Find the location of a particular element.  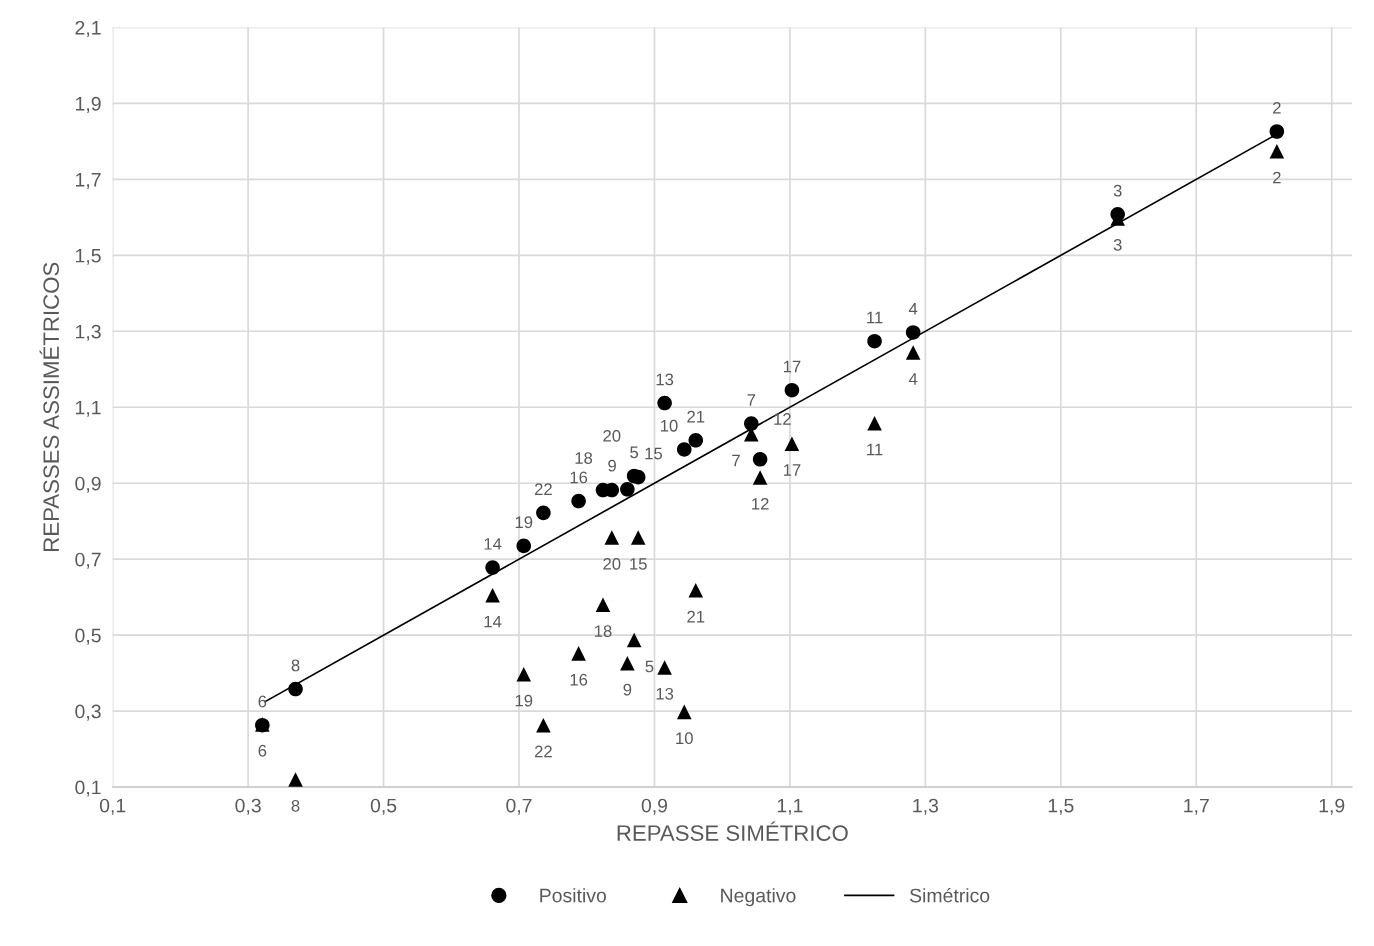

y-tick-label: 1,9 is located at coordinates (88, 104).